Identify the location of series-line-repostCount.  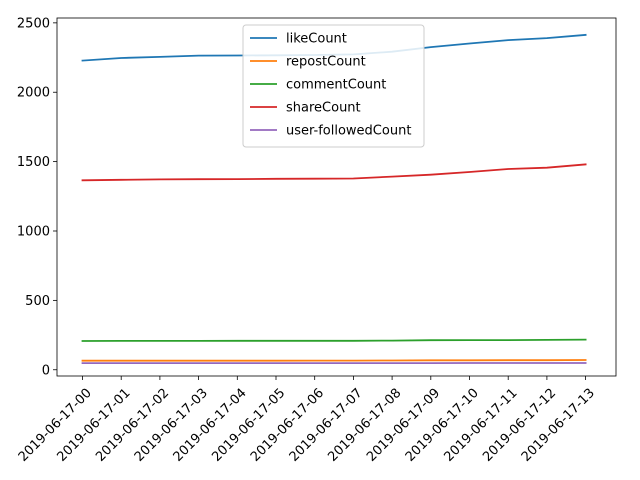
(334, 360).